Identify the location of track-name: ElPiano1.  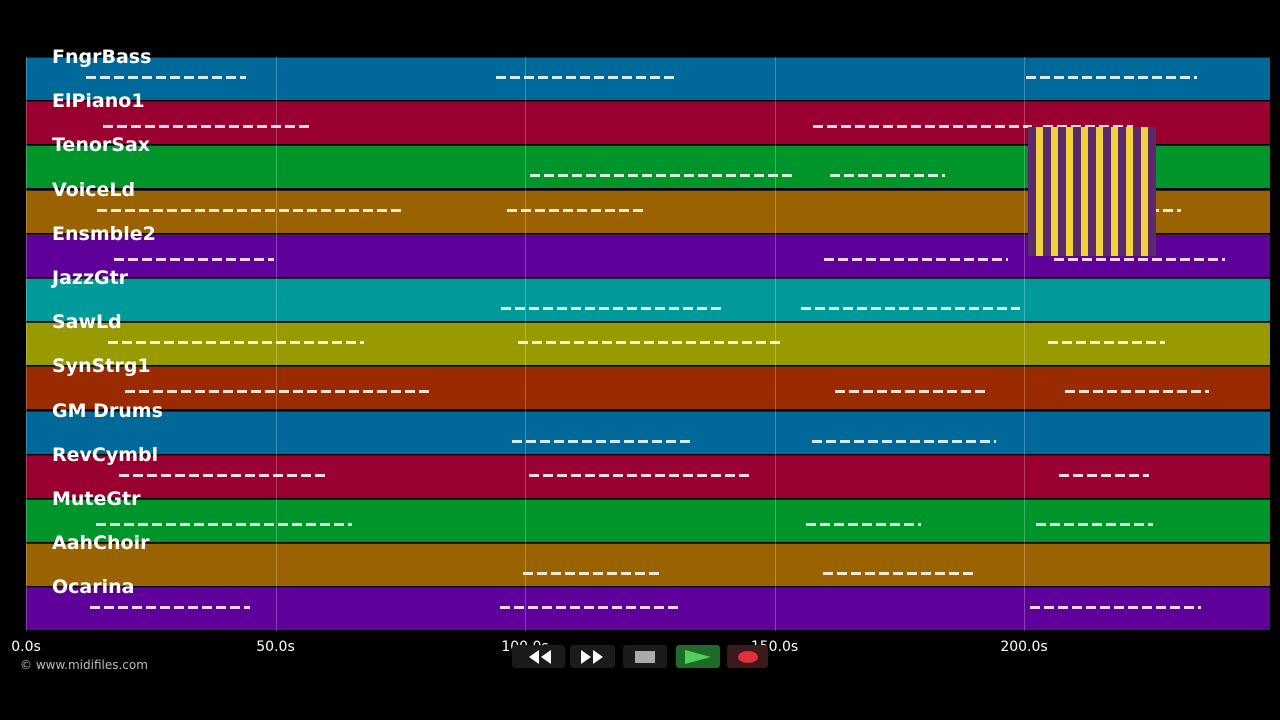
(98, 101).